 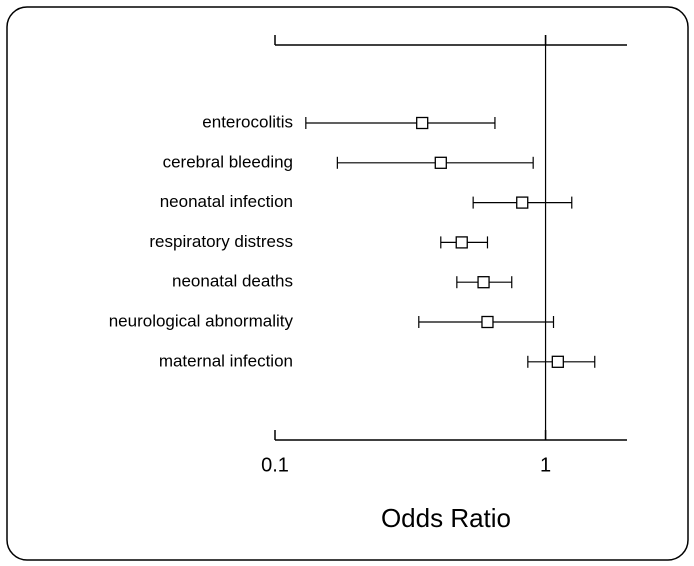 What do you see at coordinates (228, 161) in the screenshot?
I see `row-label: cerebral bleeding` at bounding box center [228, 161].